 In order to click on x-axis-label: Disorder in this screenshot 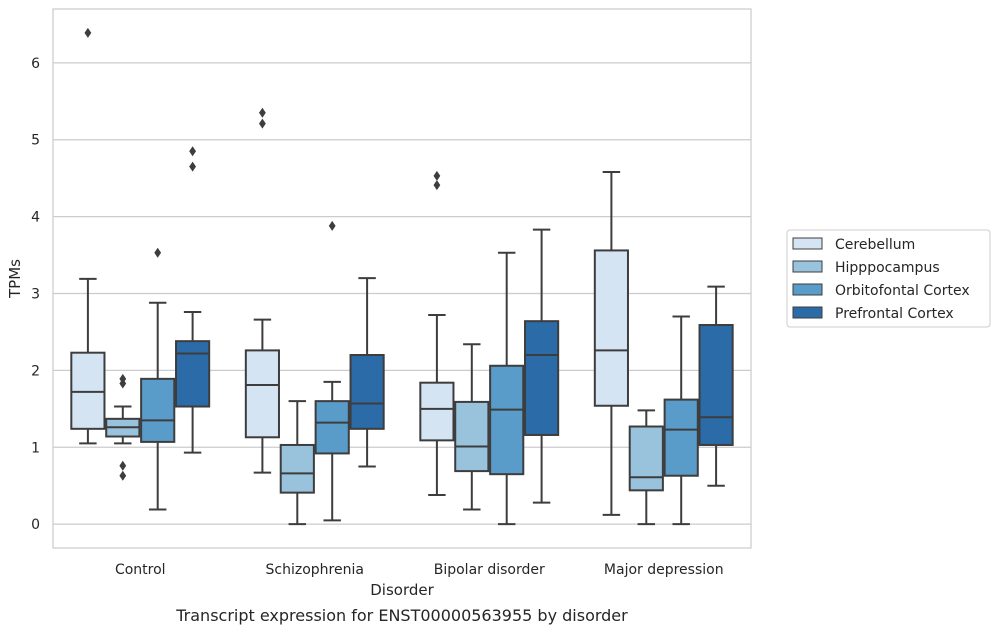, I will do `click(402, 590)`.